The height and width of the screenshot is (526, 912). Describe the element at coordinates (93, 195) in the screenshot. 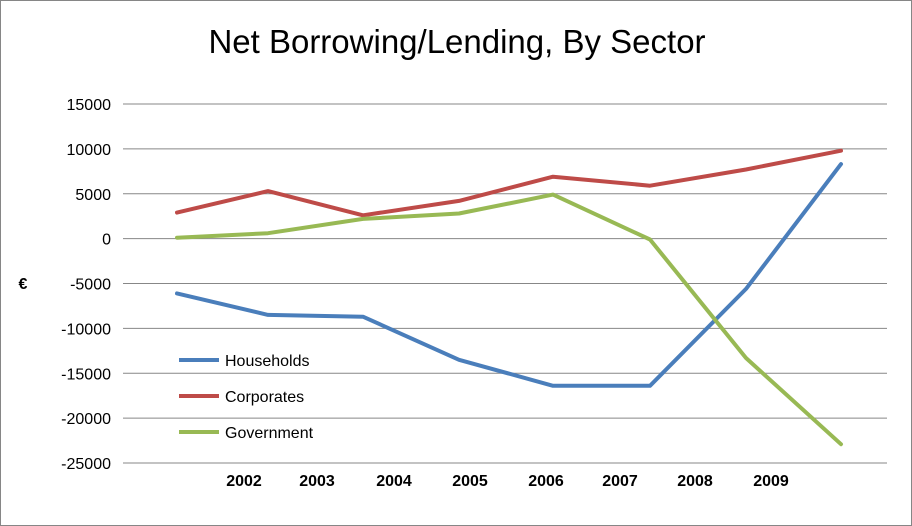

I see `y-tick-label: 5000` at that location.